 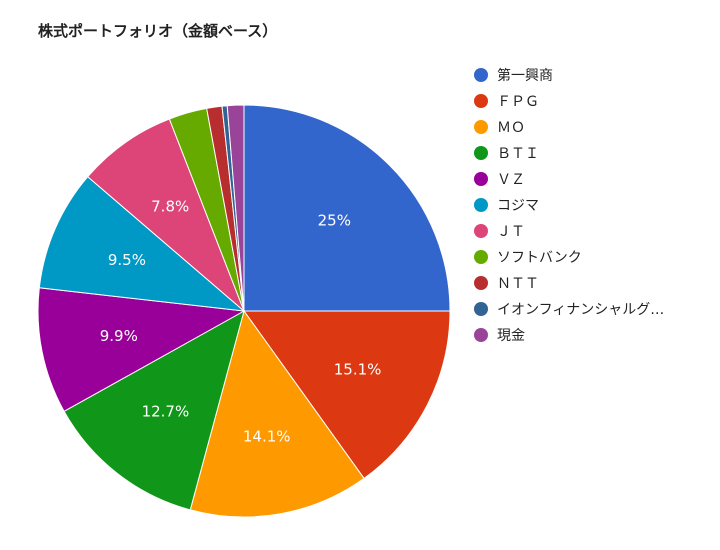 What do you see at coordinates (569, 335) in the screenshot?
I see `legend-item: 現金` at bounding box center [569, 335].